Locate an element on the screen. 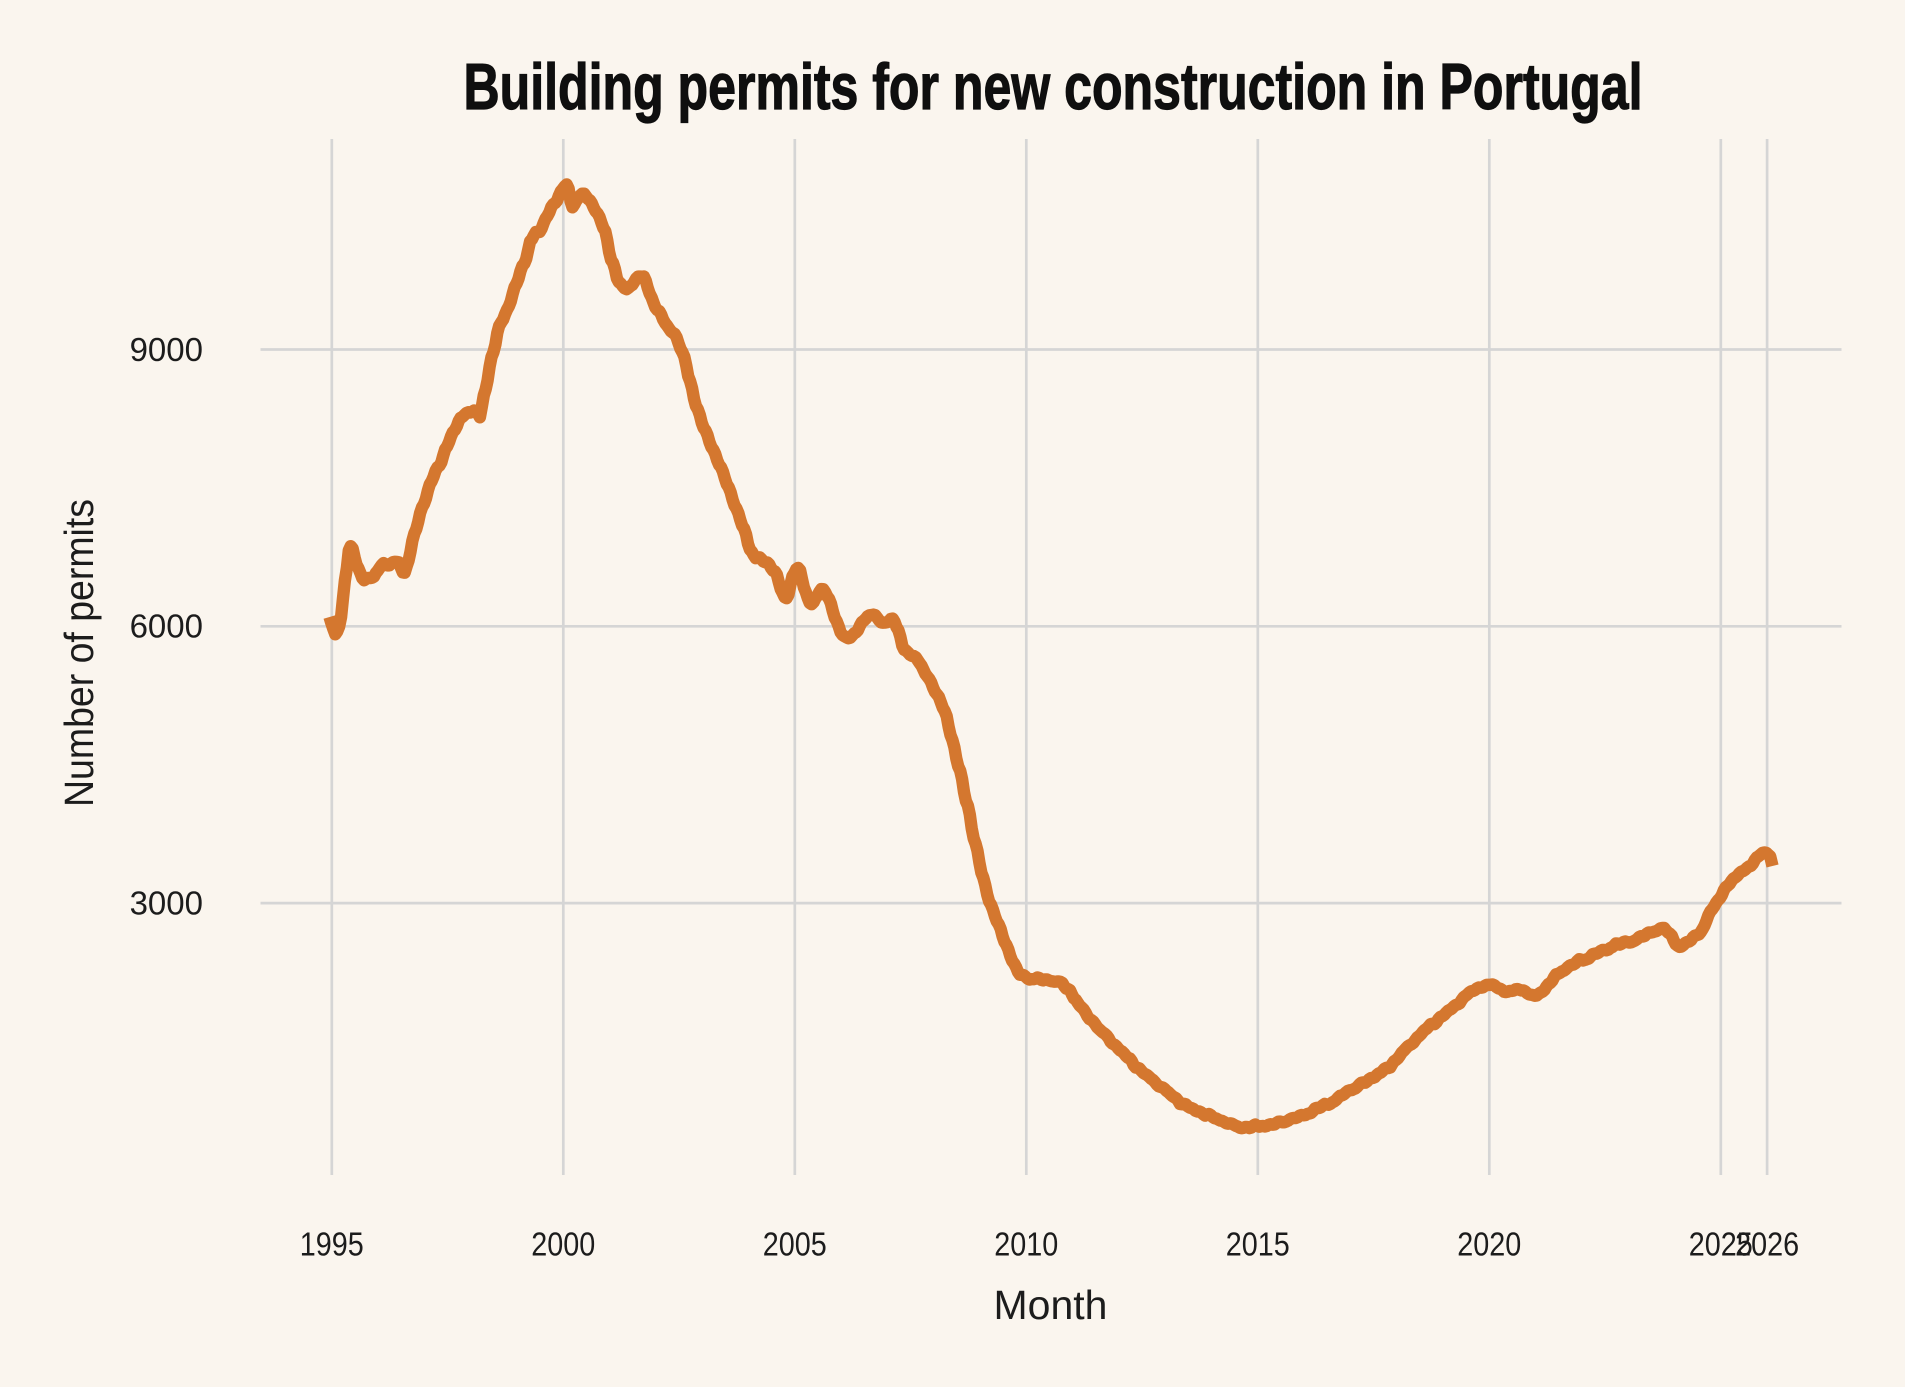  svg-text: 2000 is located at coordinates (563, 1244).